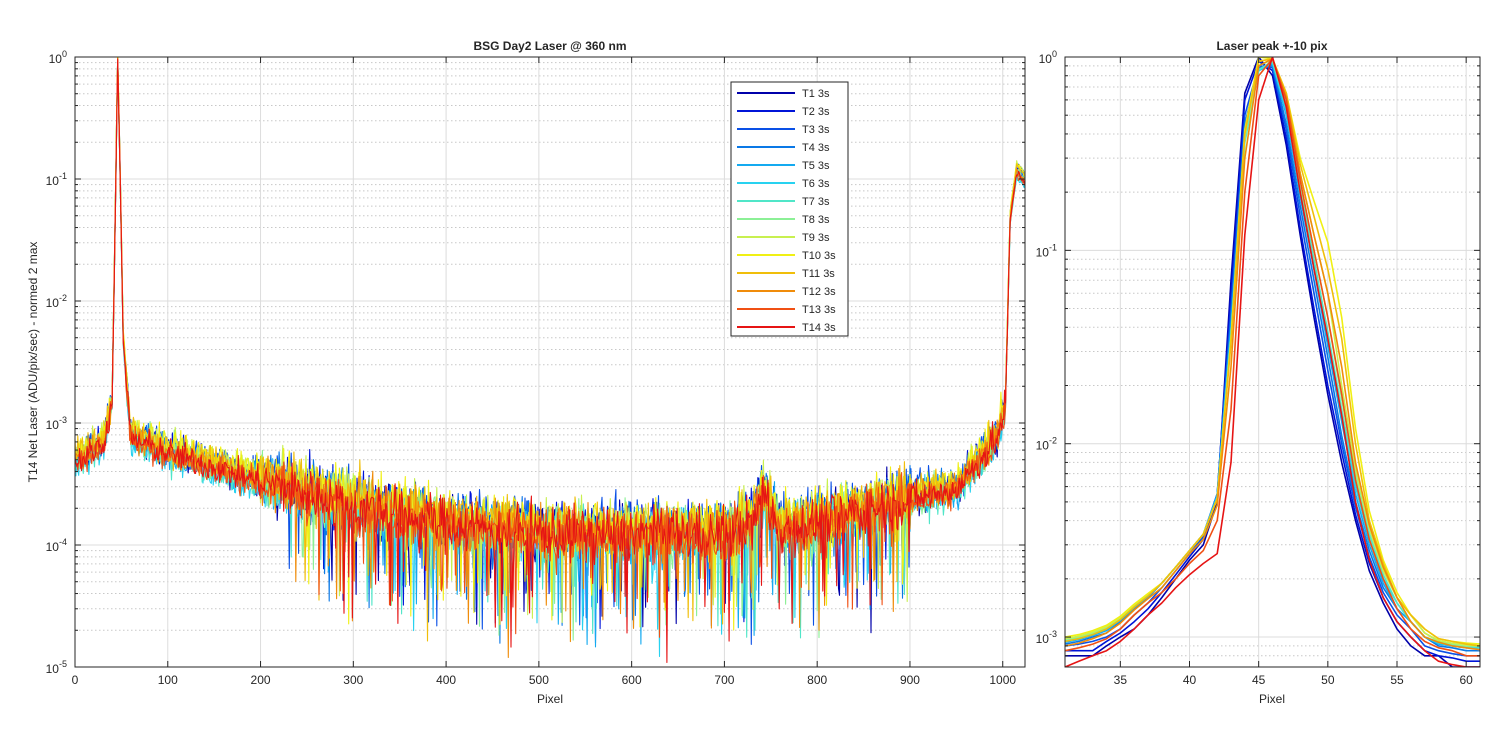 The width and height of the screenshot is (1500, 750). What do you see at coordinates (819, 310) in the screenshot?
I see `legend-label: T13 3s` at bounding box center [819, 310].